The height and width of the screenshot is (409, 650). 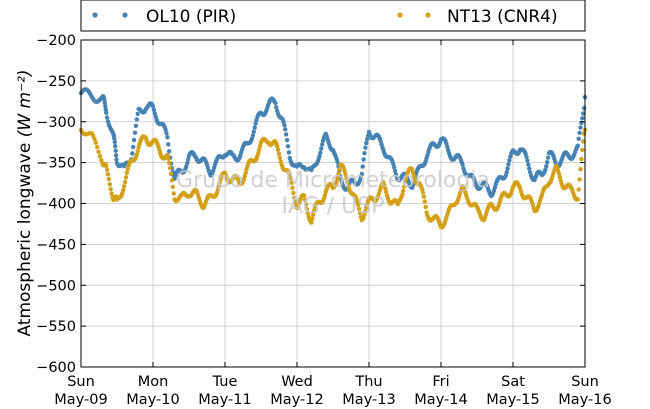 I want to click on y-axis-label: Atmospheric longwave (W m⁻²), so click(x=25, y=202).